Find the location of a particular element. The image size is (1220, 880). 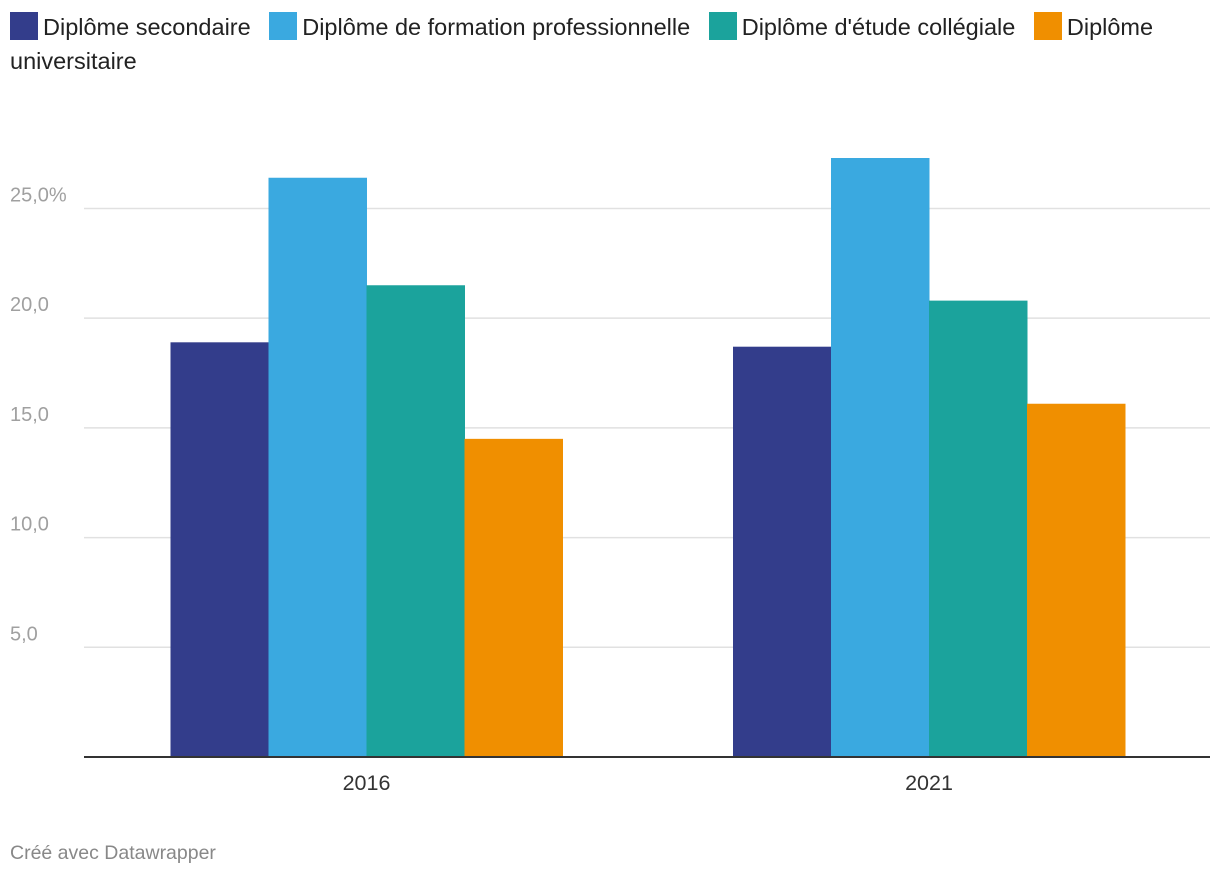

legend-item-universitaire: Diplôme universitaire is located at coordinates (582, 43).